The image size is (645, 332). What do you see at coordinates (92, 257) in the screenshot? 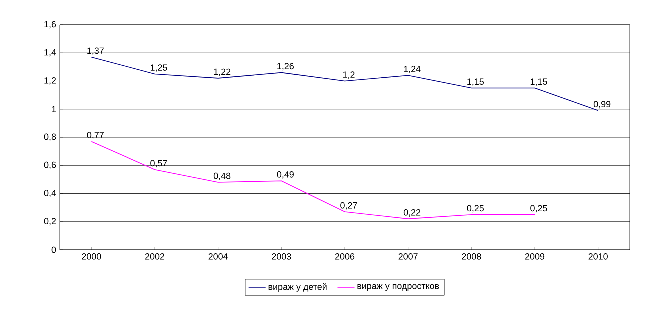
I see `x-tick-label: 2000` at bounding box center [92, 257].